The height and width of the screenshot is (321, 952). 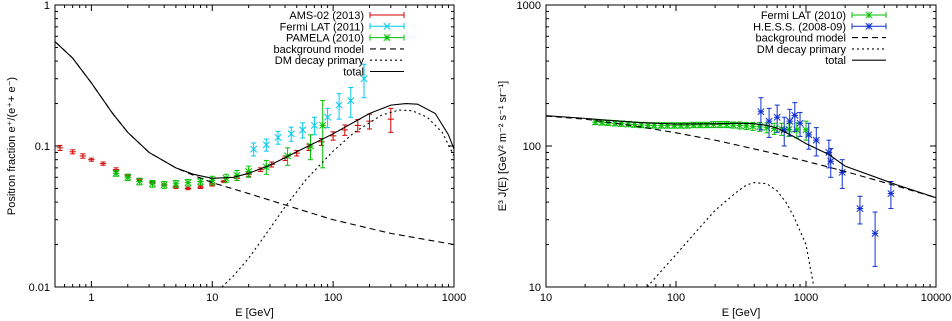 What do you see at coordinates (91, 298) in the screenshot?
I see `x-tick-label: 1` at bounding box center [91, 298].